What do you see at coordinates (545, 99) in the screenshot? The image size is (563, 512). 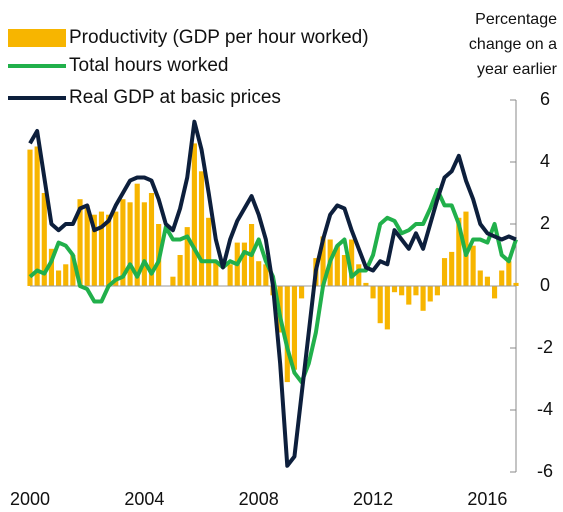 I see `y-tick-label: 6` at bounding box center [545, 99].